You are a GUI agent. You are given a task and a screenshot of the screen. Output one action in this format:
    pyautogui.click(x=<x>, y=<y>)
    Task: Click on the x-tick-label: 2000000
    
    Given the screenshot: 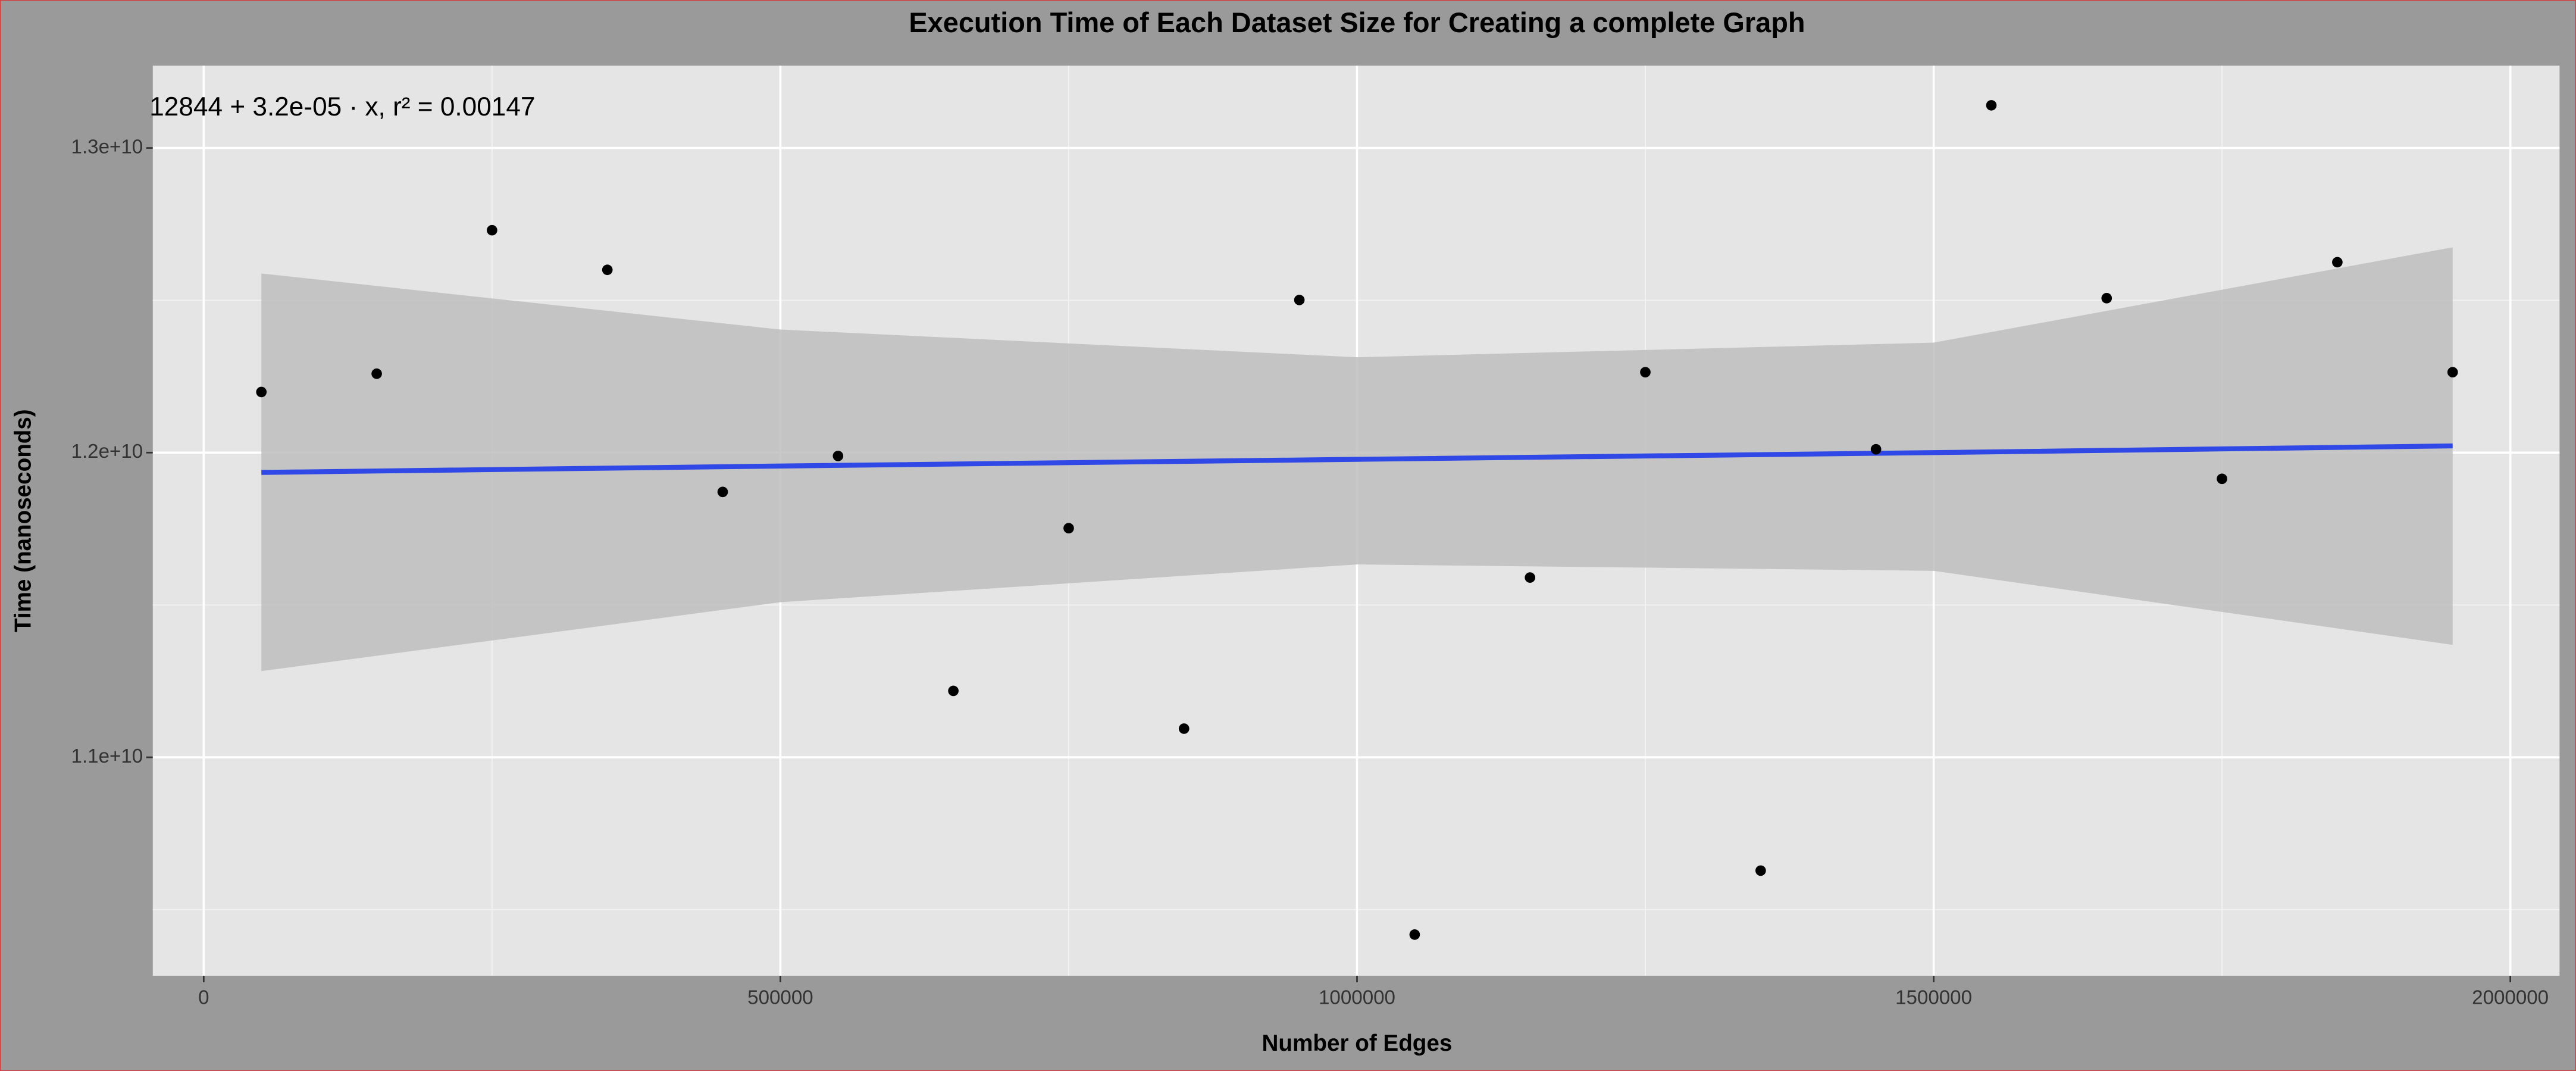 What is the action you would take?
    pyautogui.click(x=2510, y=997)
    